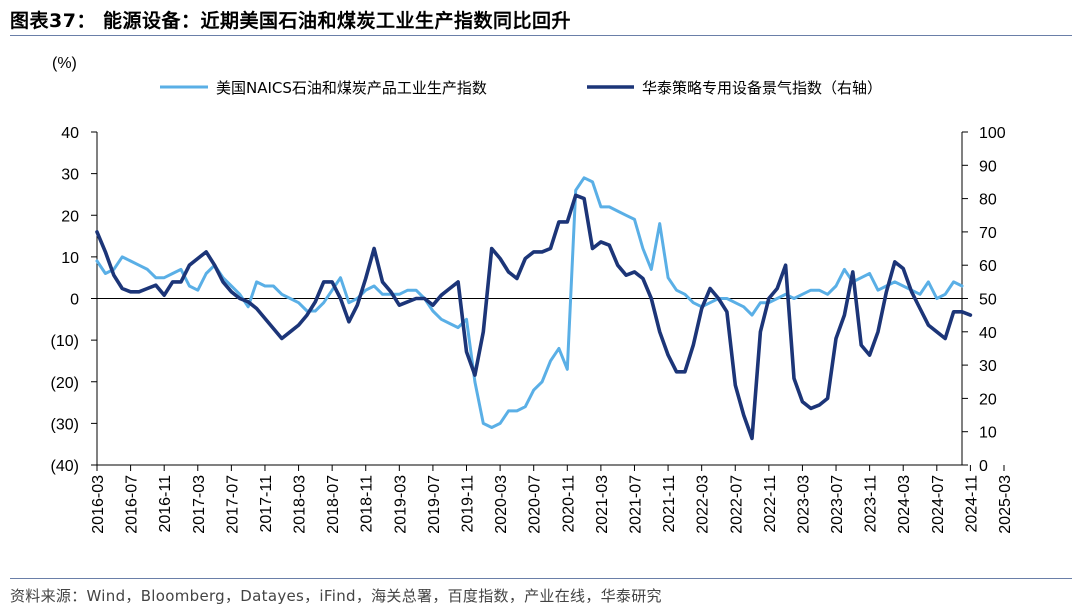 This screenshot has width=1080, height=613. Describe the element at coordinates (70, 133) in the screenshot. I see `left-tick-label: 40` at that location.